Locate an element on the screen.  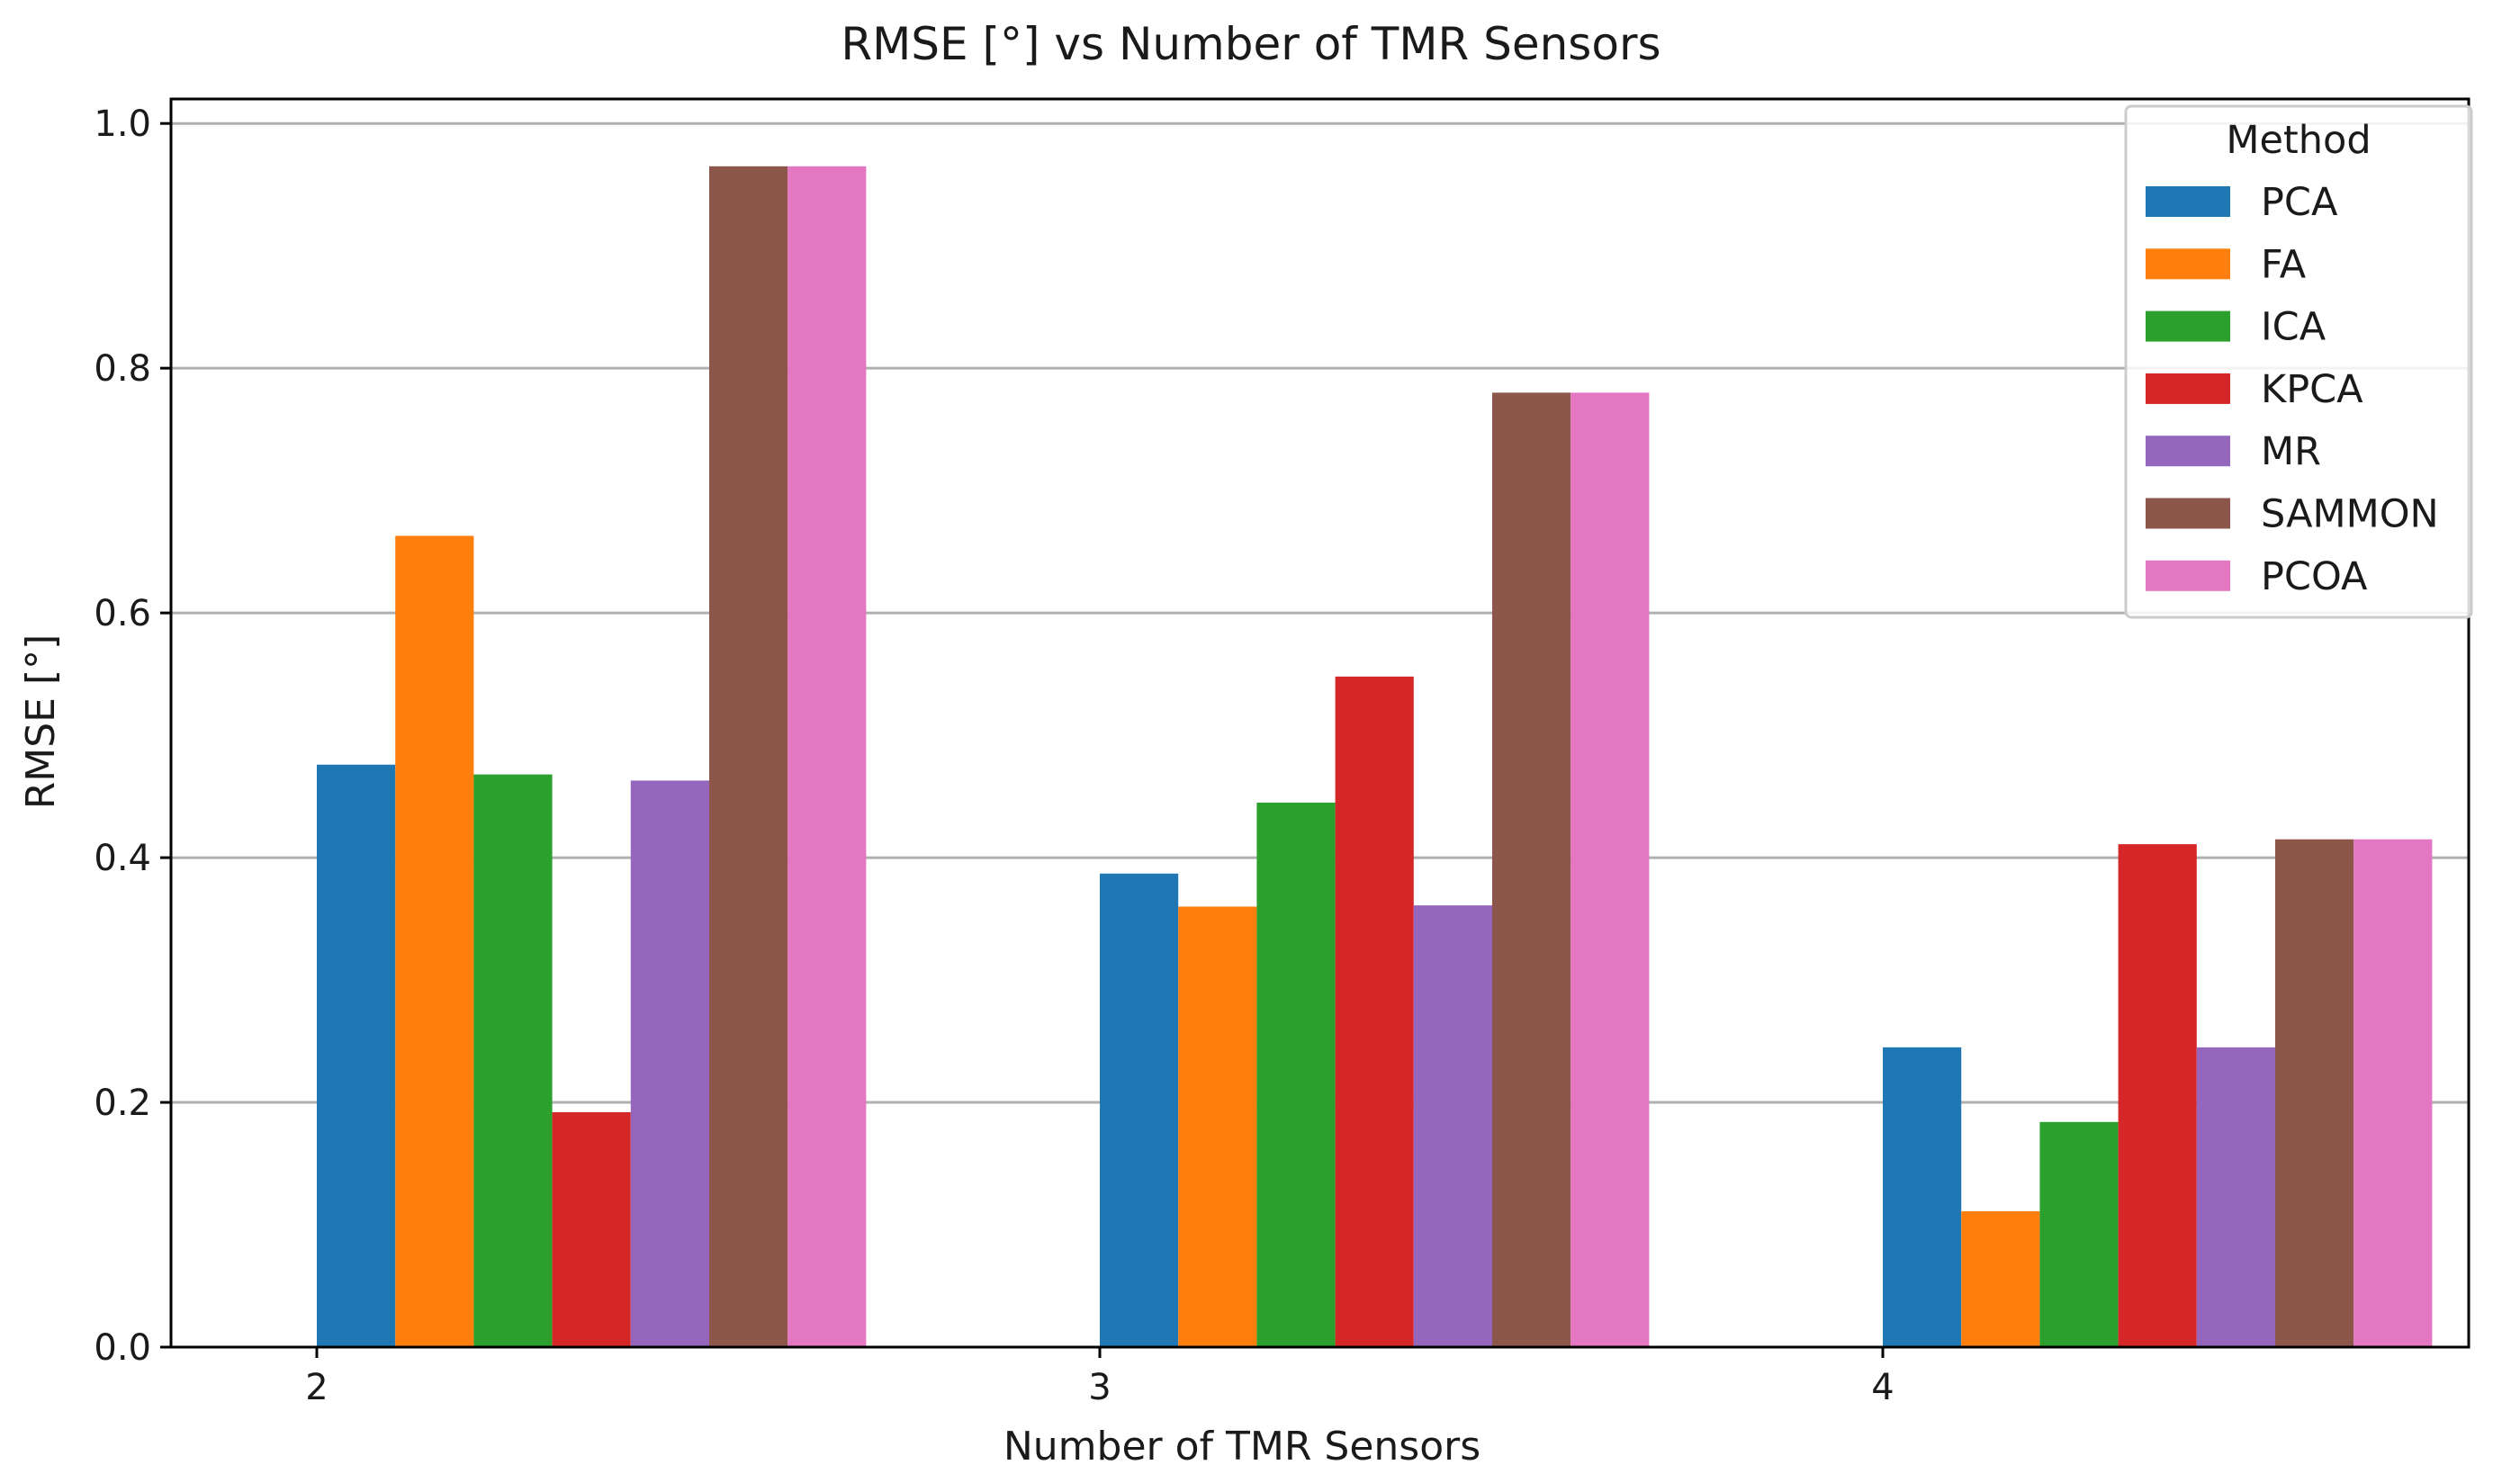
y-tick-label: 0.6 is located at coordinates (122, 613).